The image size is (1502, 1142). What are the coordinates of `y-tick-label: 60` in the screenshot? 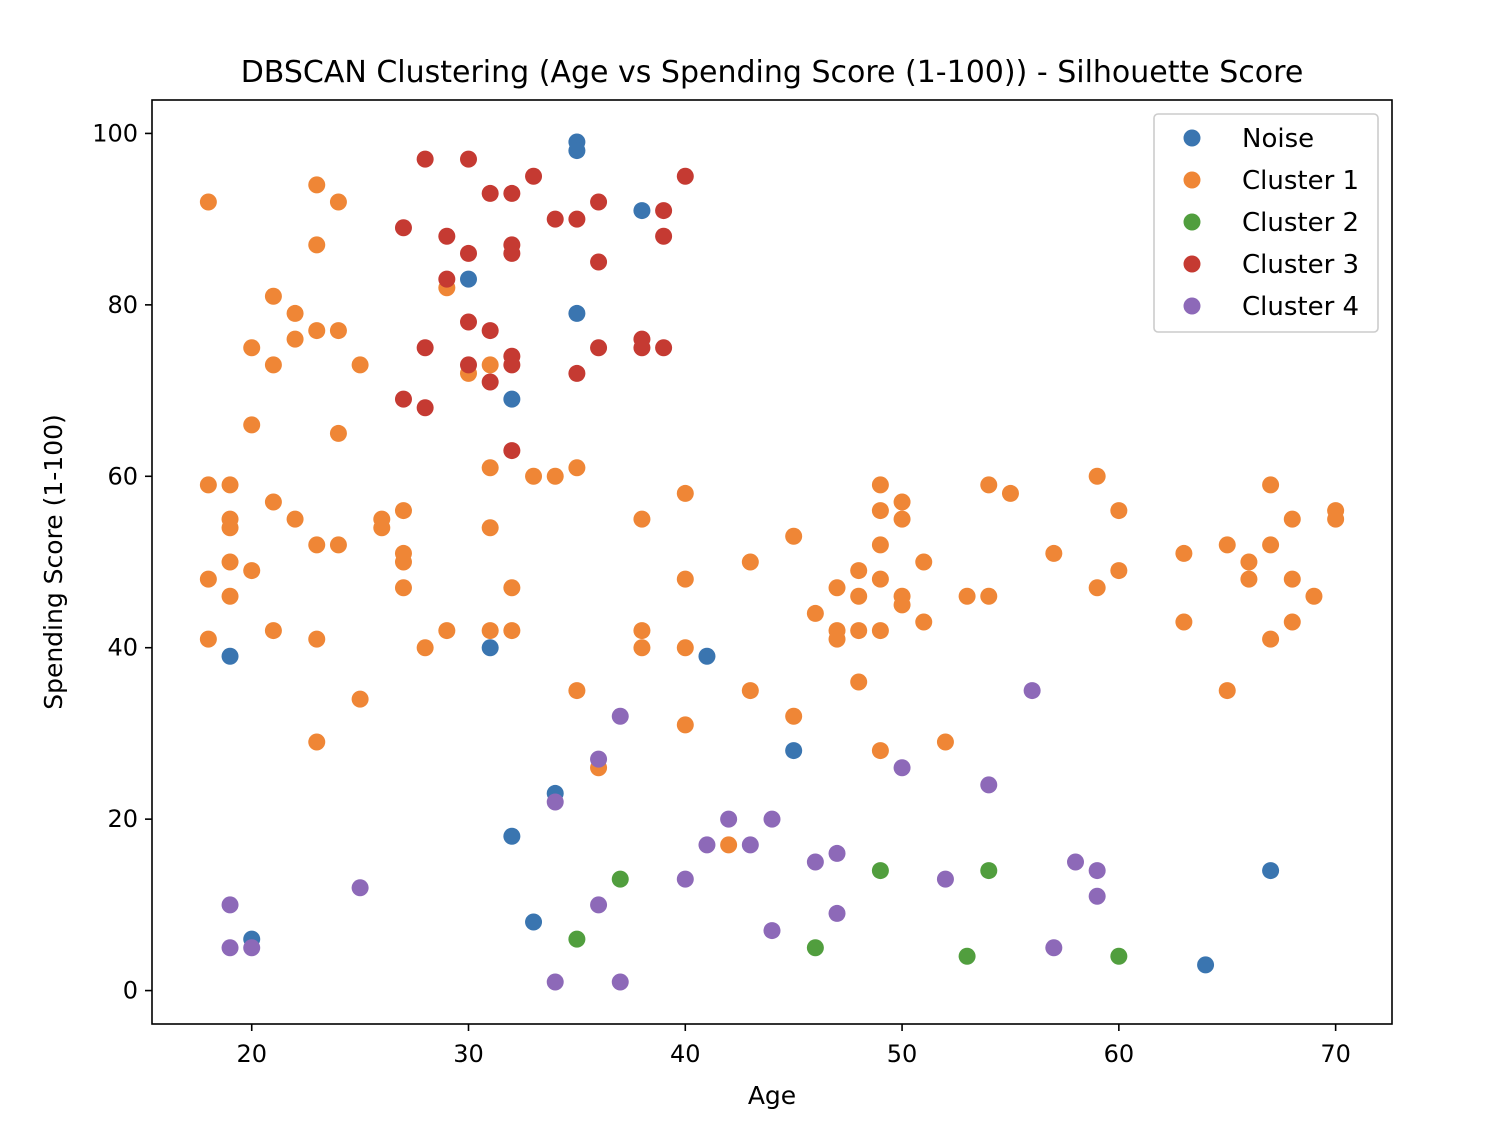 It's located at (122, 476).